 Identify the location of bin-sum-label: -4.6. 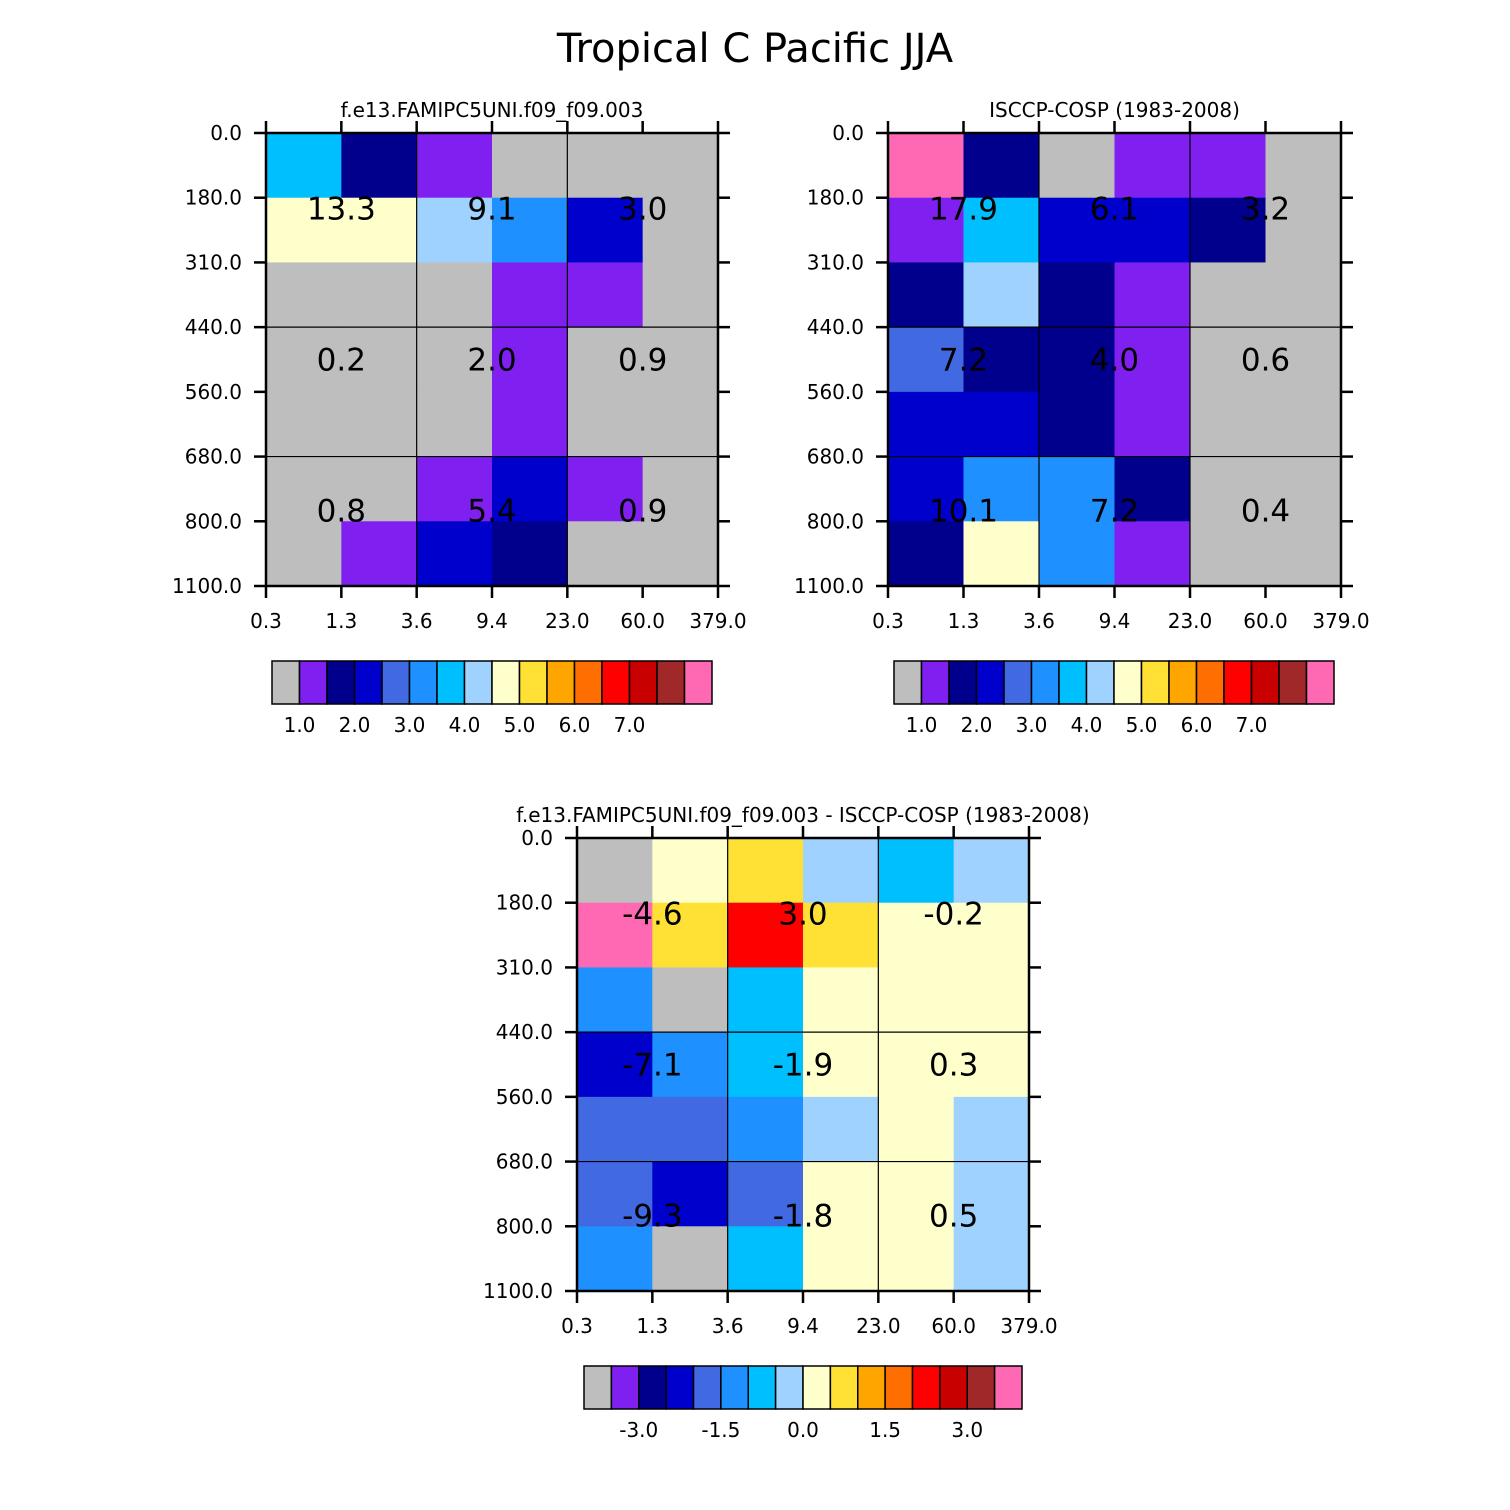
(652, 915).